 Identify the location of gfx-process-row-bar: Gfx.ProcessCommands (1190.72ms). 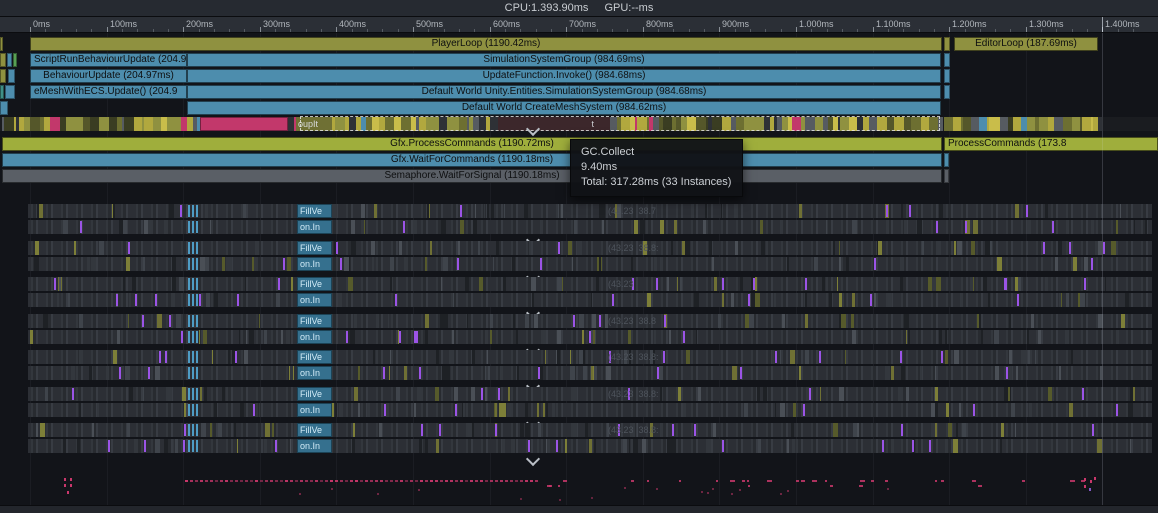
(472, 144).